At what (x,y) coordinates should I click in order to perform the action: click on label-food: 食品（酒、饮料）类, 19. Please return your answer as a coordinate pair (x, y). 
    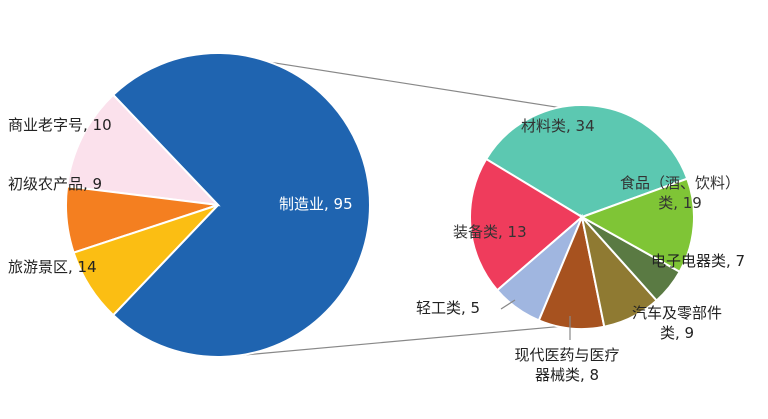
    Looking at the image, I should click on (680, 193).